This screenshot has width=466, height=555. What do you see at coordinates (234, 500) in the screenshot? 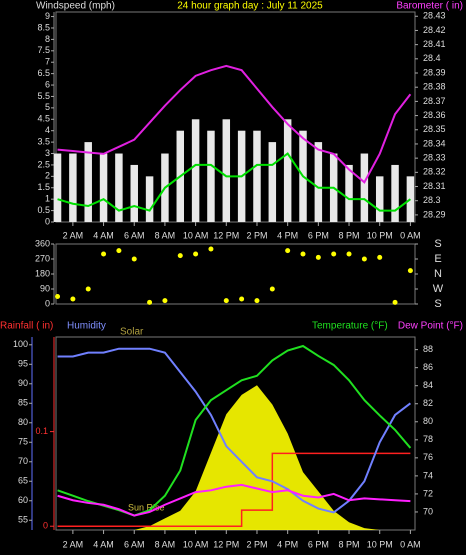
I see `series-line` at bounding box center [234, 500].